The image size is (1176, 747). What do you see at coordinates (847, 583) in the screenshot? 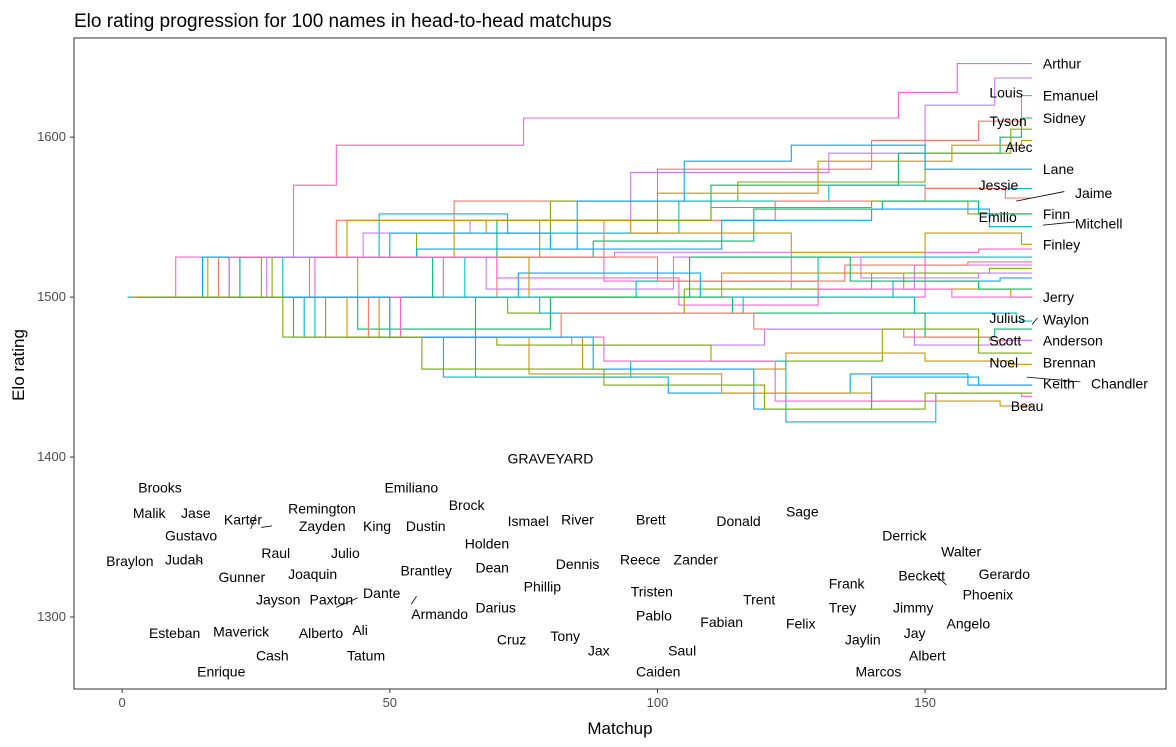
I see `graveyard-label-frank: Frank` at bounding box center [847, 583].